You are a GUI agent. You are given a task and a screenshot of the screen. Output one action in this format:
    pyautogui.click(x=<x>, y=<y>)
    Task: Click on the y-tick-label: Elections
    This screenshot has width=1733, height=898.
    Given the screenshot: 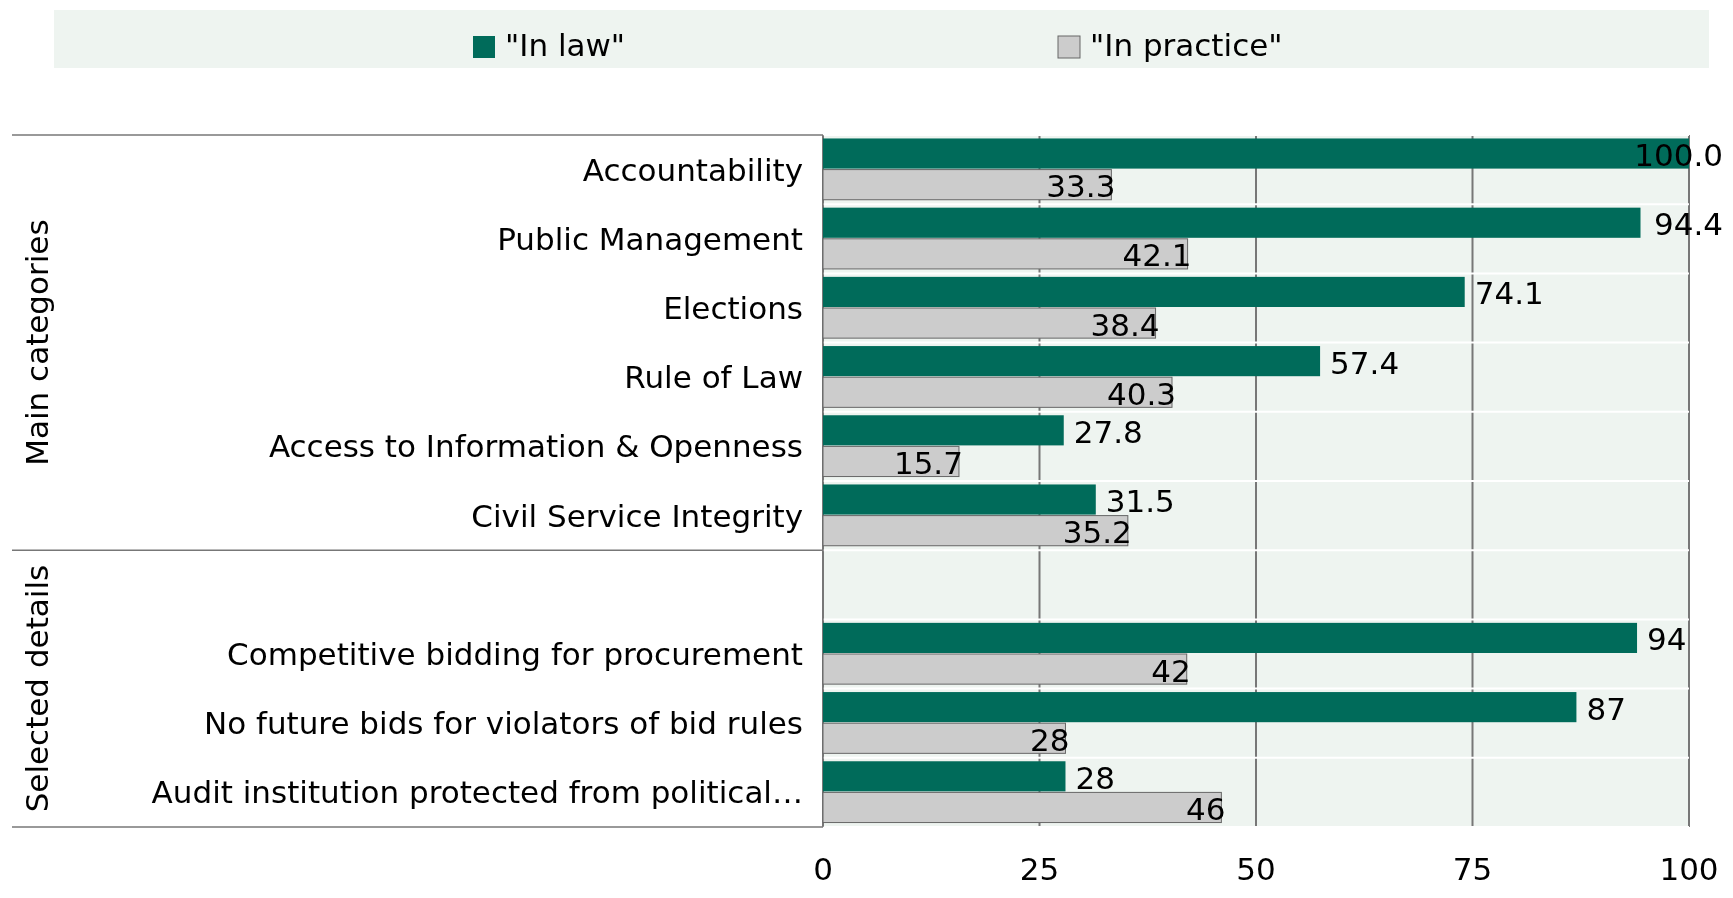 What is the action you would take?
    pyautogui.click(x=733, y=308)
    